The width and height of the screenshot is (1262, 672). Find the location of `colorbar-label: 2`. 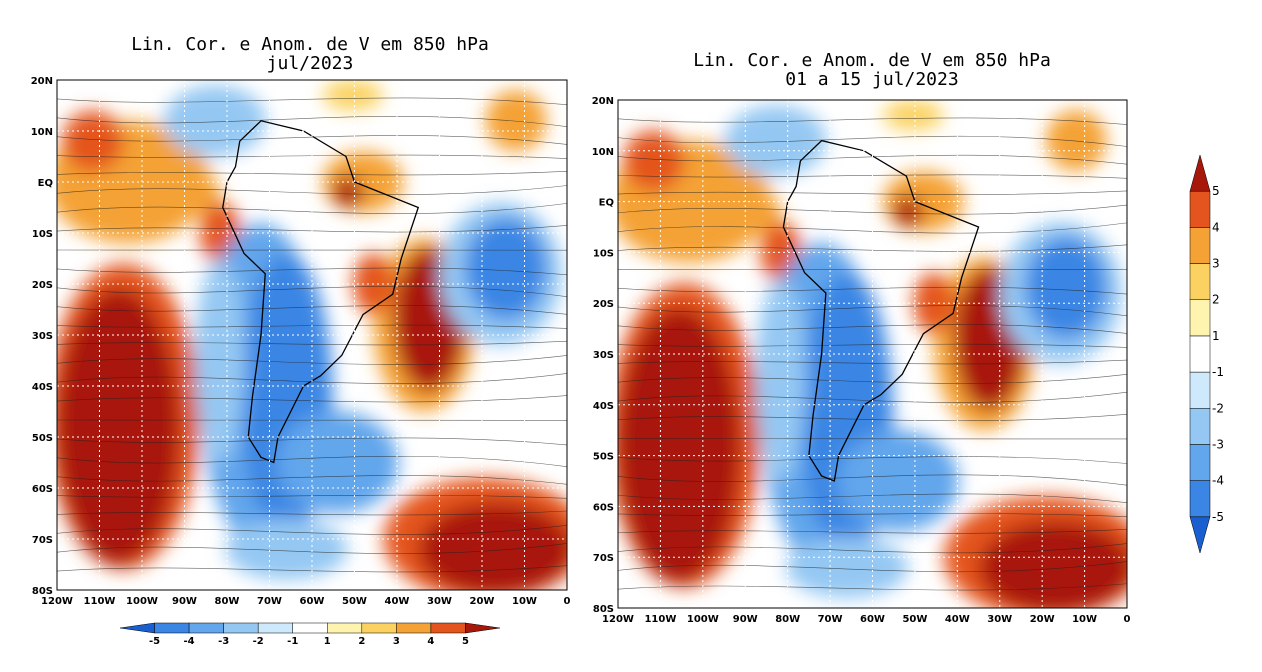

colorbar-label: 2 is located at coordinates (1216, 300).